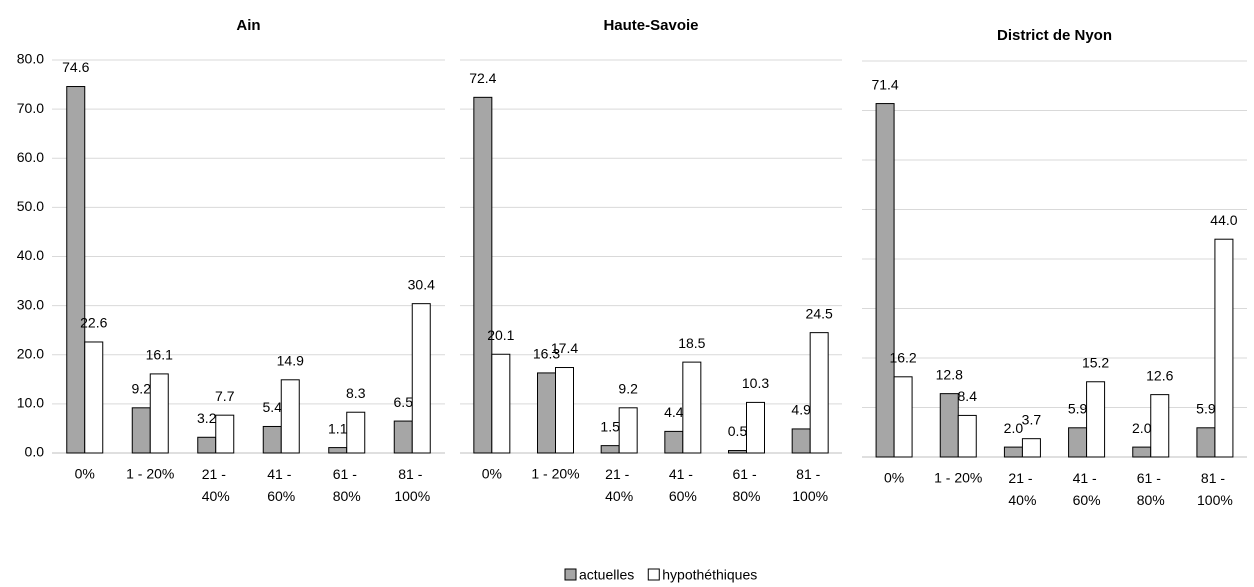 The image size is (1254, 587). What do you see at coordinates (159, 355) in the screenshot?
I see `value-label: 16.1` at bounding box center [159, 355].